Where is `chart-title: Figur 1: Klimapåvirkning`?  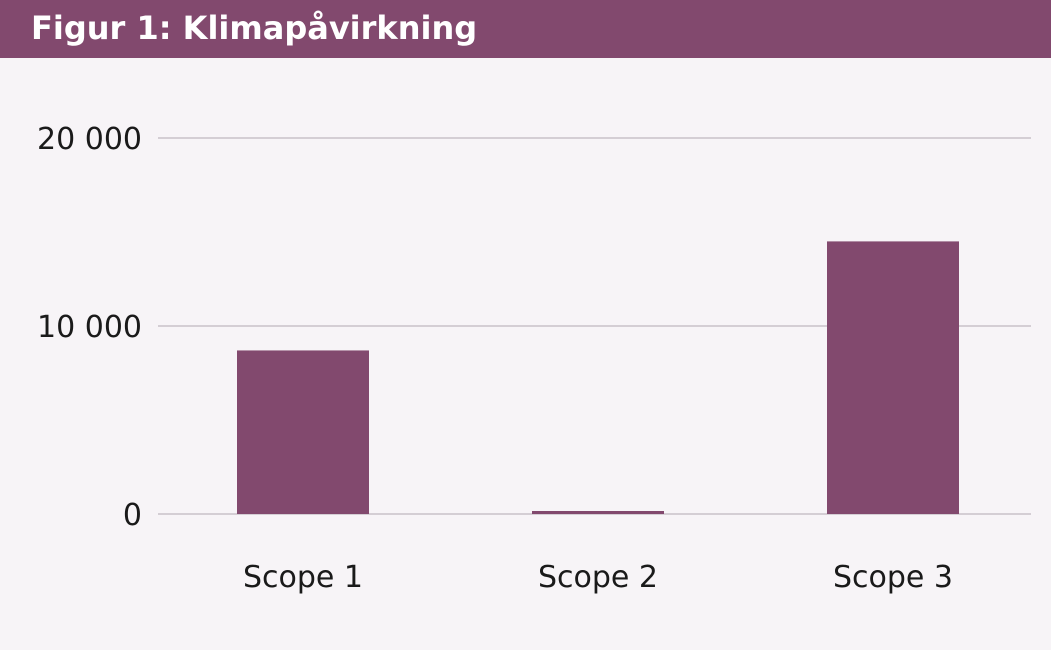
chart-title: Figur 1: Klimapåvirkning is located at coordinates (254, 28).